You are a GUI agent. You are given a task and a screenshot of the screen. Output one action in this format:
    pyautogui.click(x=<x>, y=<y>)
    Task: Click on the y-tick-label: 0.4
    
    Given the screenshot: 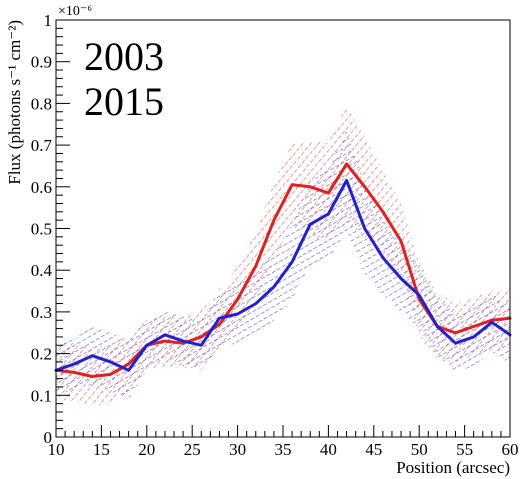 What is the action you would take?
    pyautogui.click(x=42, y=270)
    